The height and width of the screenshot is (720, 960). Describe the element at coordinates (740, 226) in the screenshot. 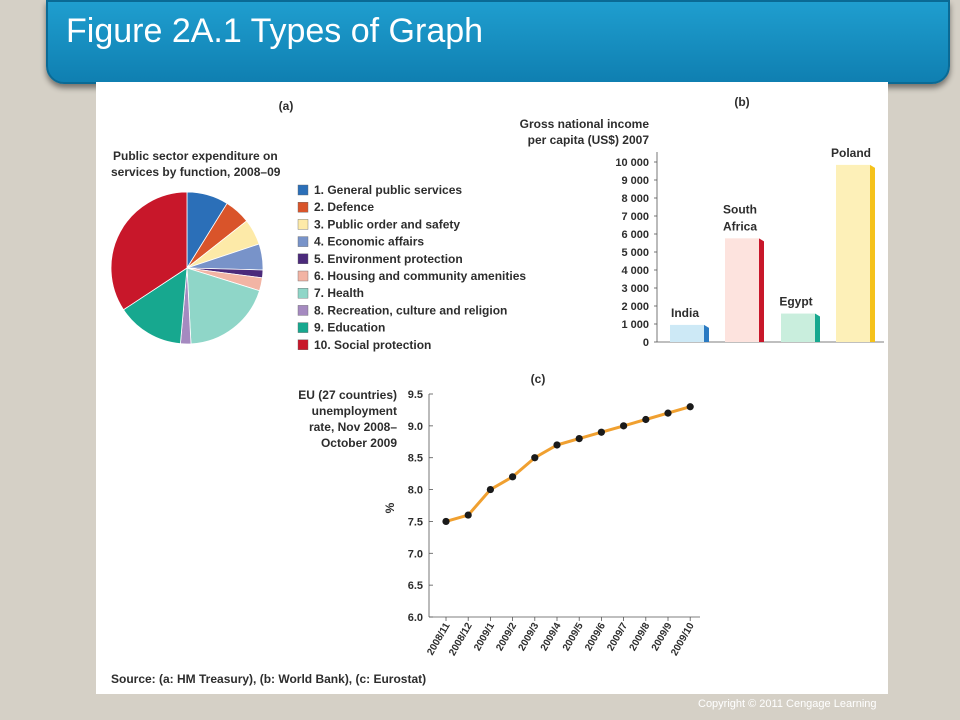

I see `bar-category-label: Africa` at that location.